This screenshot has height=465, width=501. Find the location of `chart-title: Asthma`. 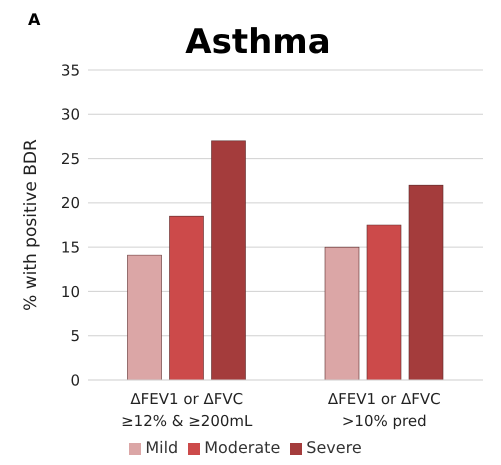

chart-title: Asthma is located at coordinates (258, 42).